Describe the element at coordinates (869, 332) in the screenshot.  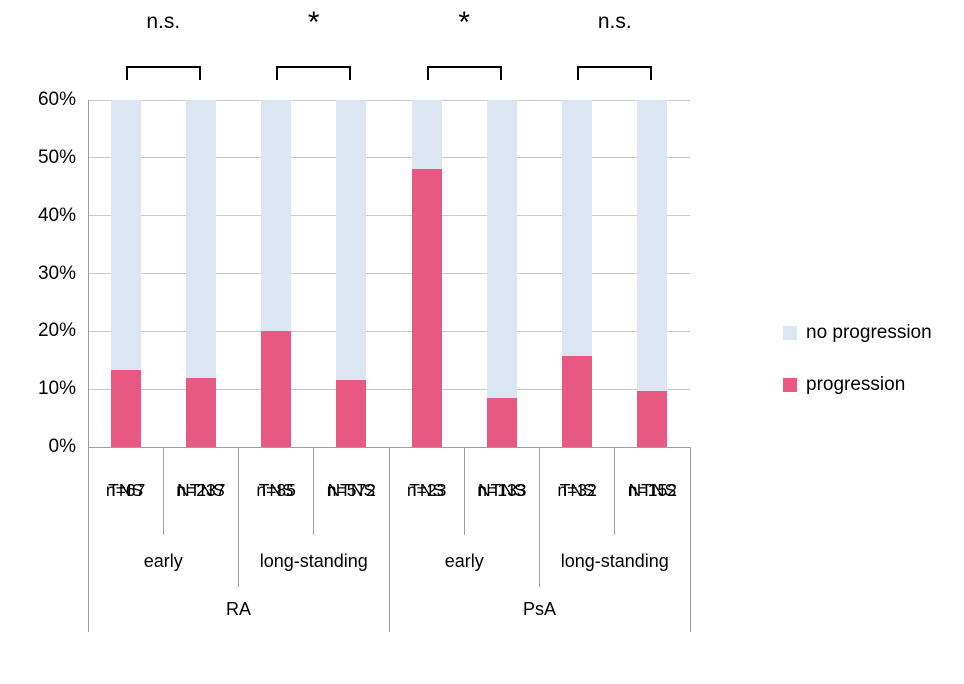
I see `legend-label-no-progression: no progression` at that location.